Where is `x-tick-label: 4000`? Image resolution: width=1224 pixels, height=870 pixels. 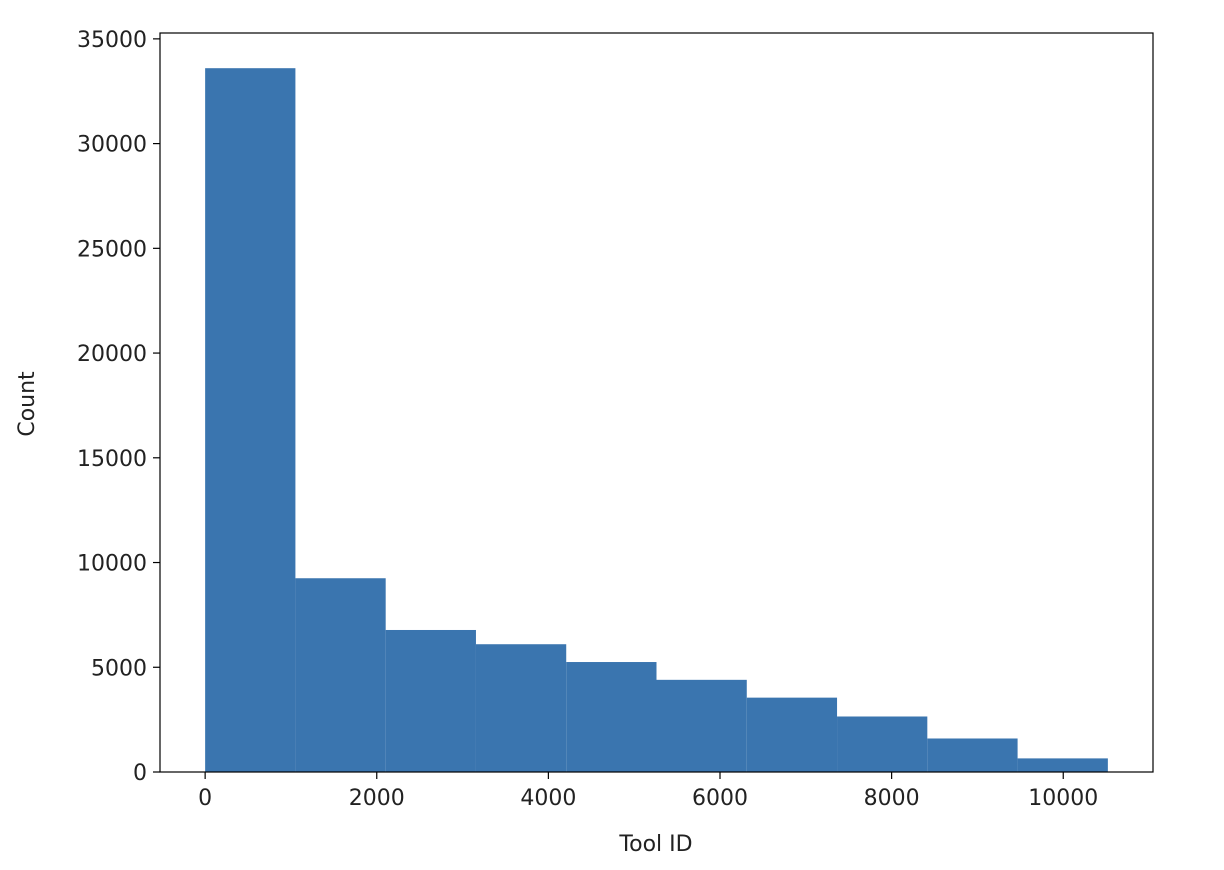
x-tick-label: 4000 is located at coordinates (548, 798).